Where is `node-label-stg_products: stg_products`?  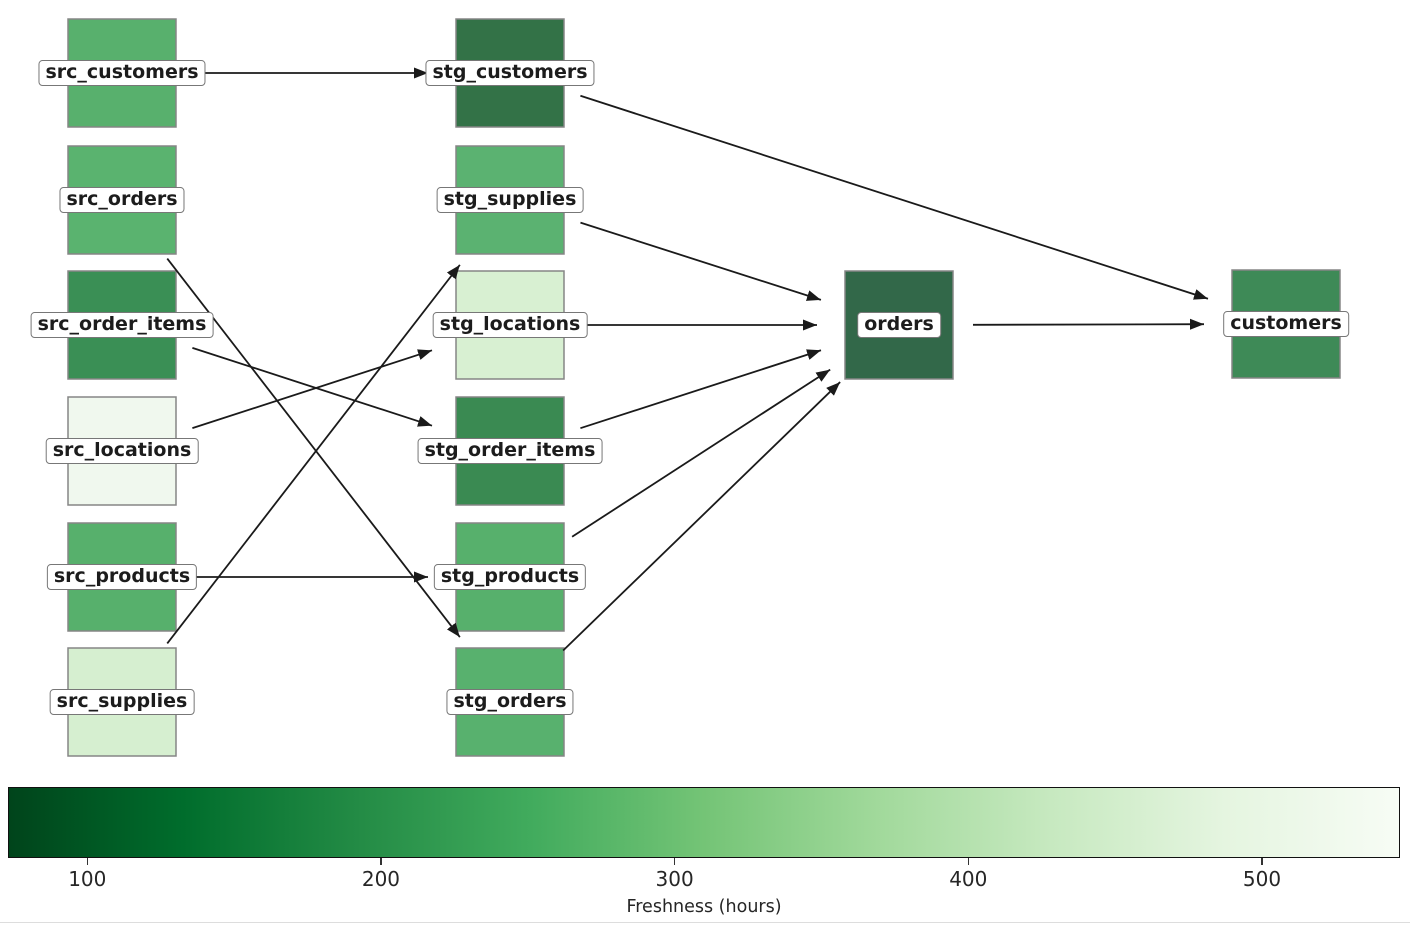
node-label-stg_products: stg_products is located at coordinates (510, 577).